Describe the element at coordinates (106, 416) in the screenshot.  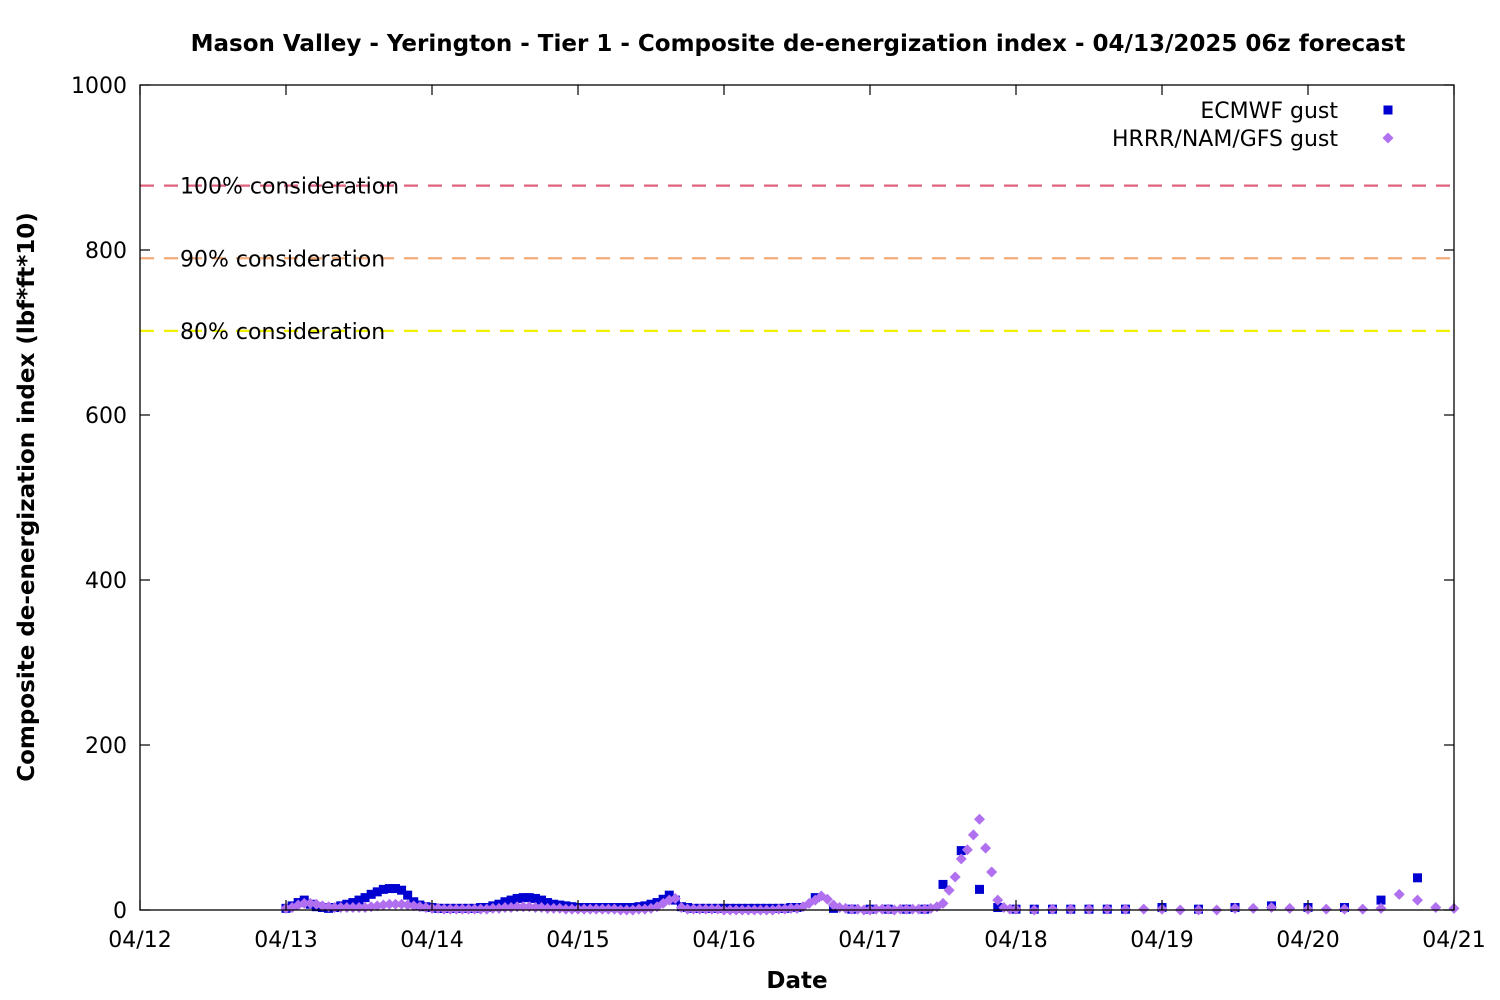
I see `y-tick-label: 600` at that location.